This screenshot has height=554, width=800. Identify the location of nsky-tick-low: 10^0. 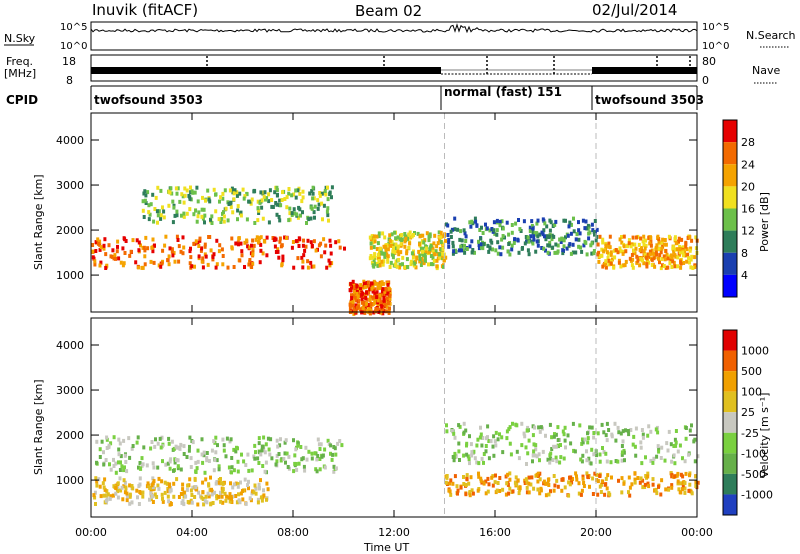
(73, 46).